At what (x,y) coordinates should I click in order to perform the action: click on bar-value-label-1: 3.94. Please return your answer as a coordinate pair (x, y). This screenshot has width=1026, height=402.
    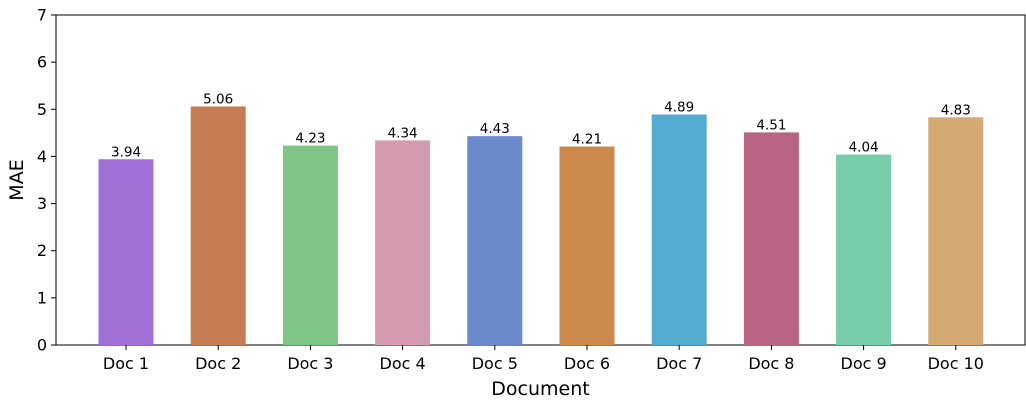
    Looking at the image, I should click on (126, 152).